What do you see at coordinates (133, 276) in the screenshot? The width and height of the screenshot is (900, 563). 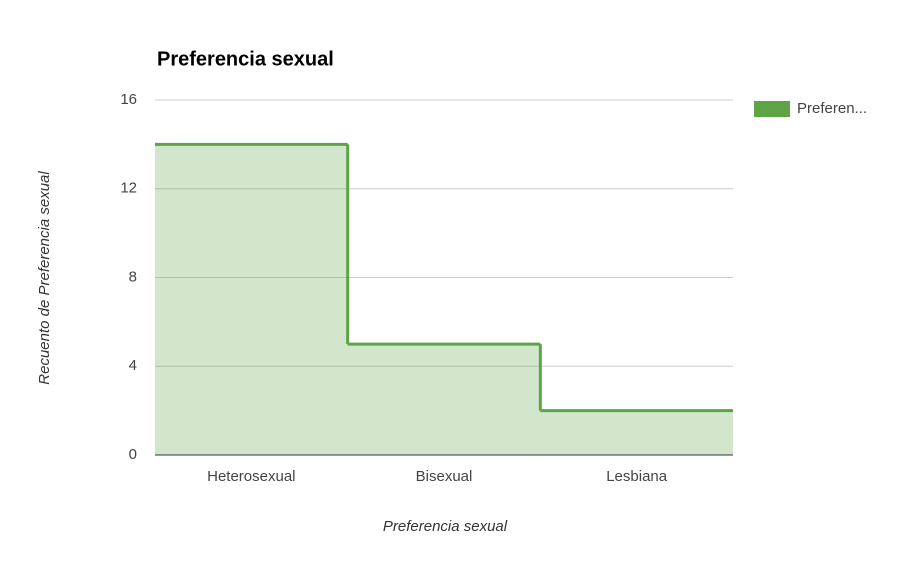 I see `y-tick-label: 8` at bounding box center [133, 276].